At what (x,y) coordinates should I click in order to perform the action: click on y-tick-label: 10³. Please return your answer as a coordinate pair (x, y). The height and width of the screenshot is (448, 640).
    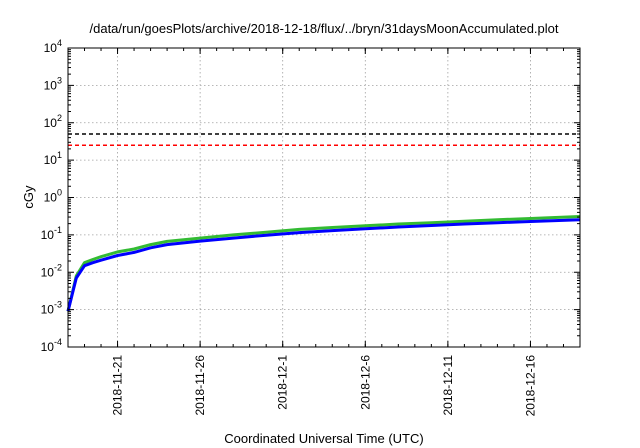
    Looking at the image, I should click on (53, 83).